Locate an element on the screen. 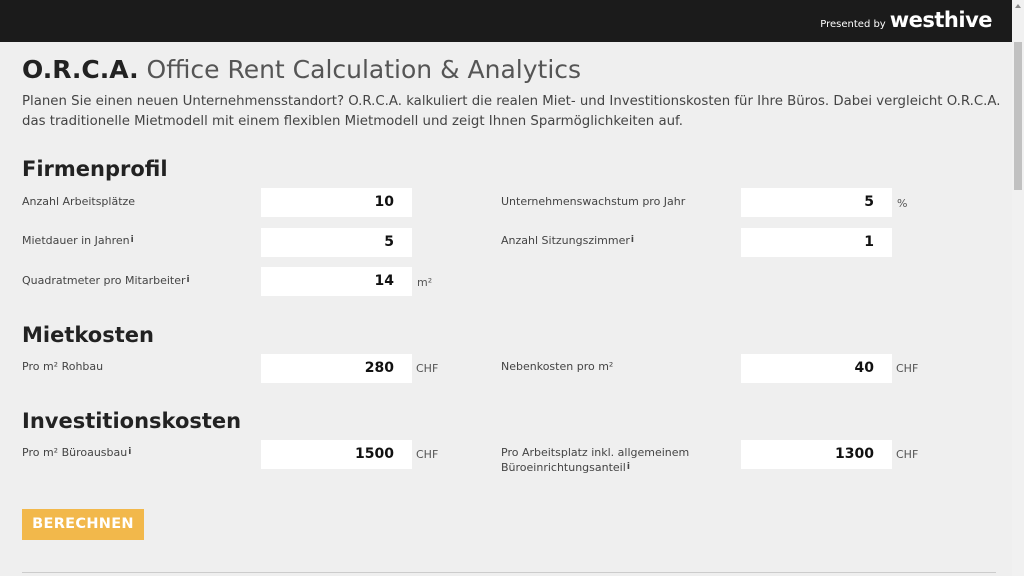 The height and width of the screenshot is (576, 1024). scroll-up-icon is located at coordinates (1018, 6).